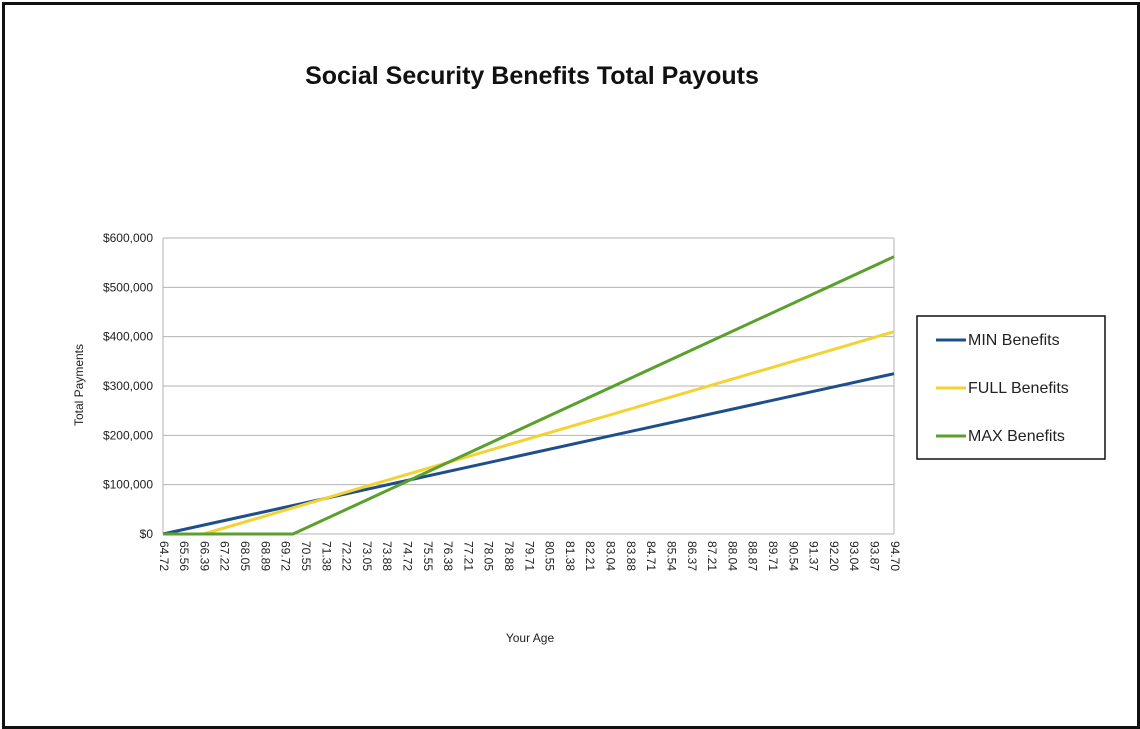 This screenshot has width=1140, height=729. I want to click on x-tick-label: 68.05, so click(245, 556).